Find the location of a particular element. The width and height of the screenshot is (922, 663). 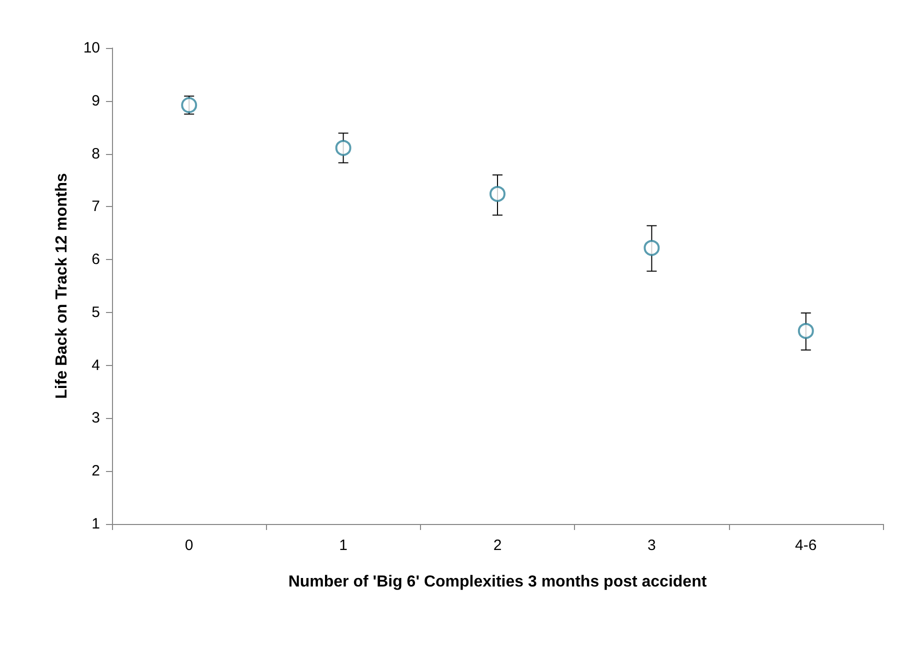

x-tick-label: 0 is located at coordinates (189, 545).